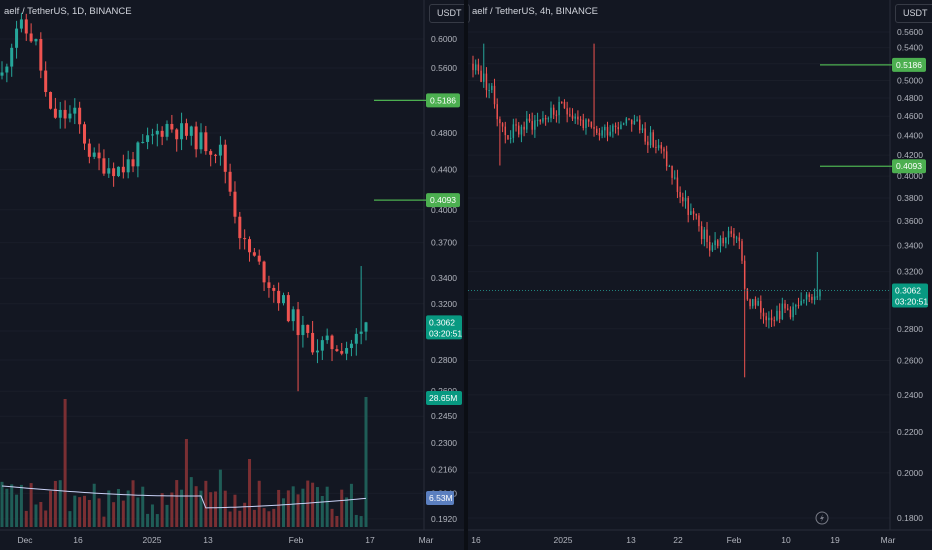  I want to click on price-tick-label: 0.2450, so click(444, 416).